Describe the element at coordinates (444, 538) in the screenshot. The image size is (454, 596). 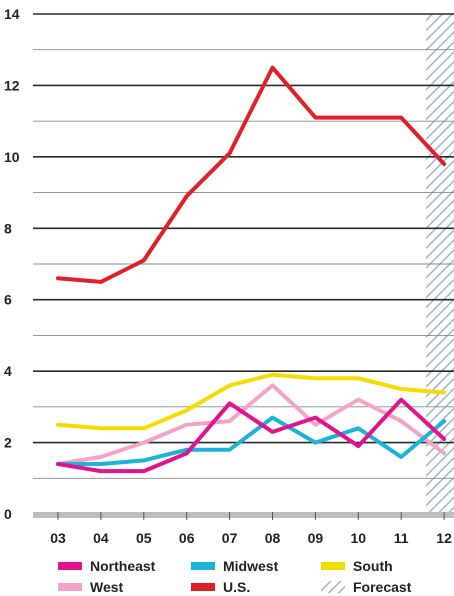
I see `x-tick-label: 12` at that location.